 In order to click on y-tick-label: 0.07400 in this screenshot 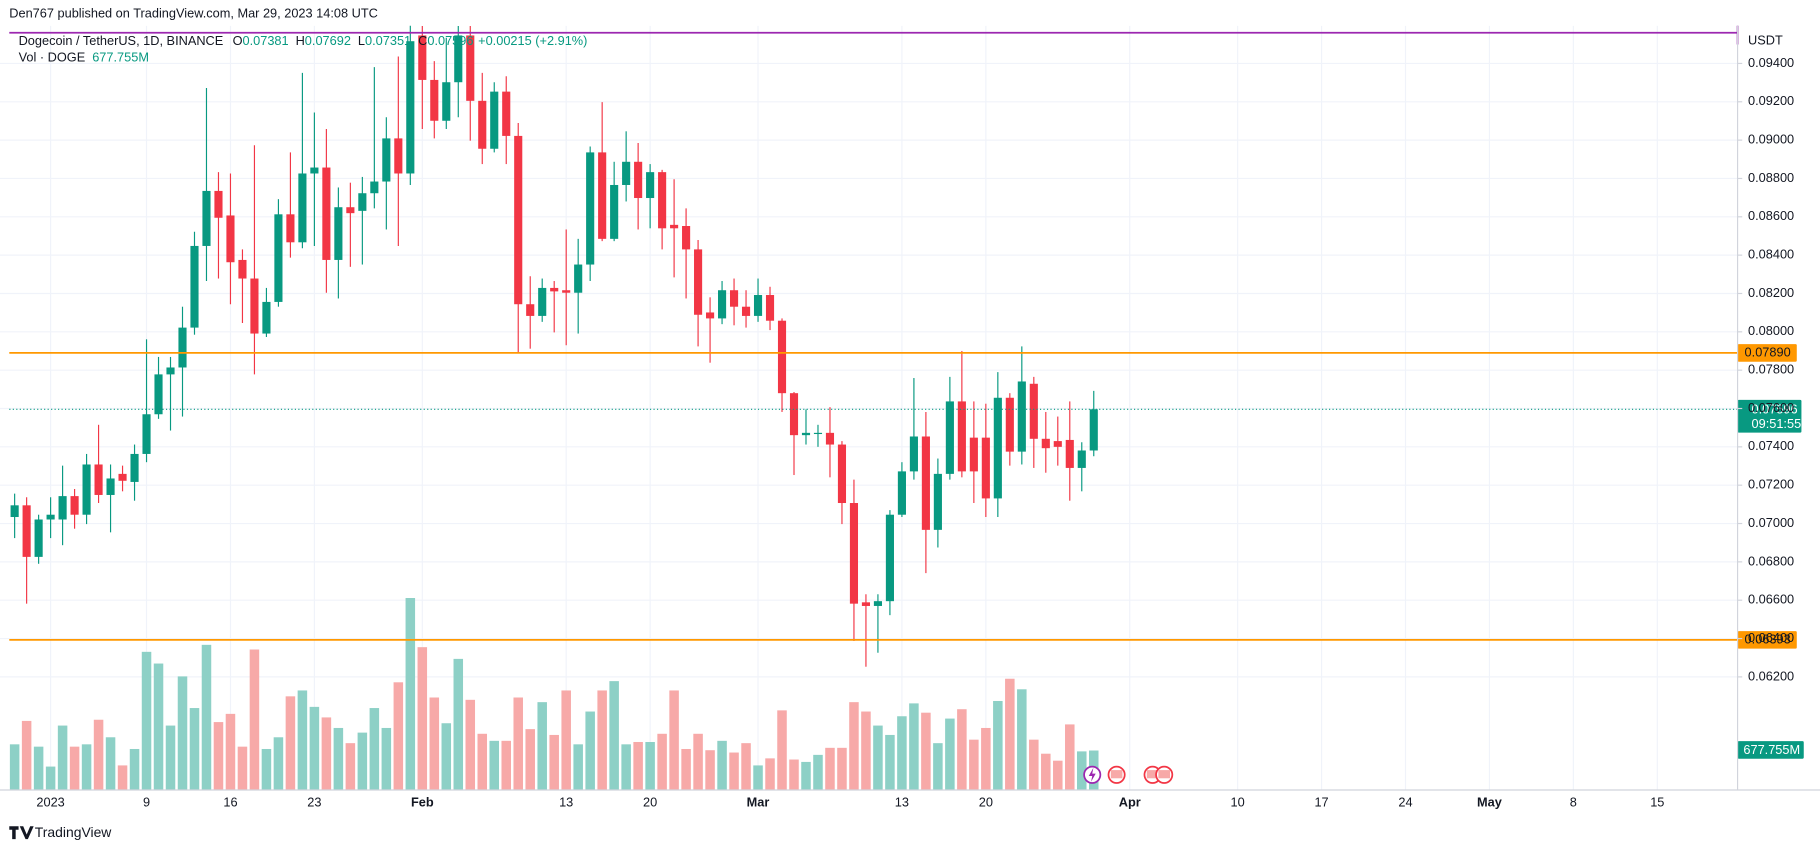, I will do `click(1771, 445)`.